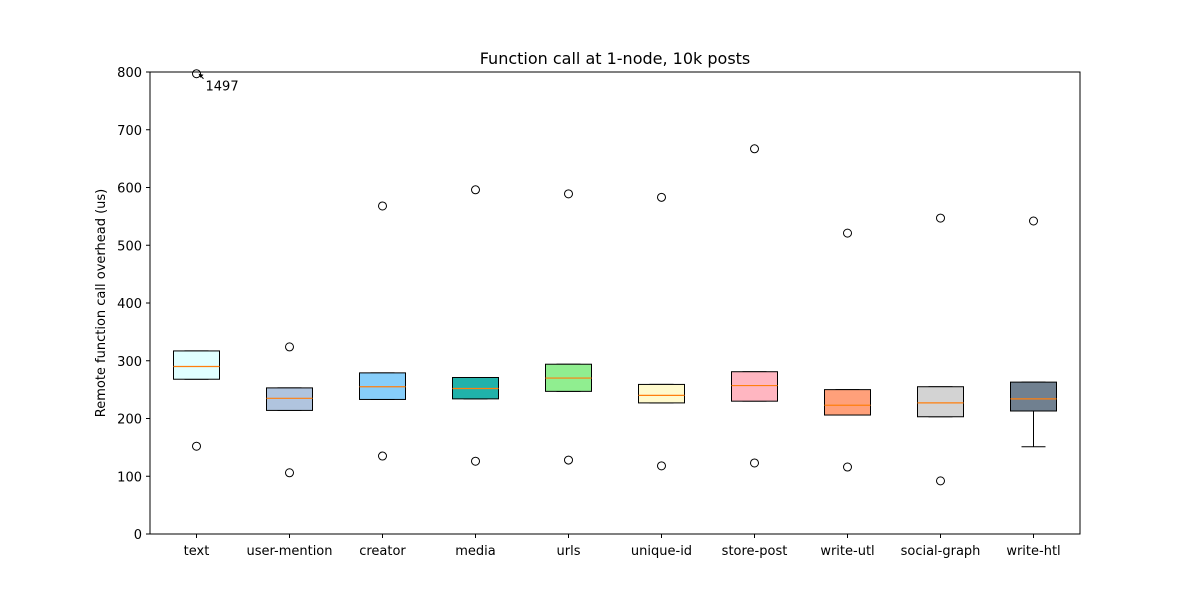 The width and height of the screenshot is (1200, 604). I want to click on y-tick-label: 800, so click(129, 73).